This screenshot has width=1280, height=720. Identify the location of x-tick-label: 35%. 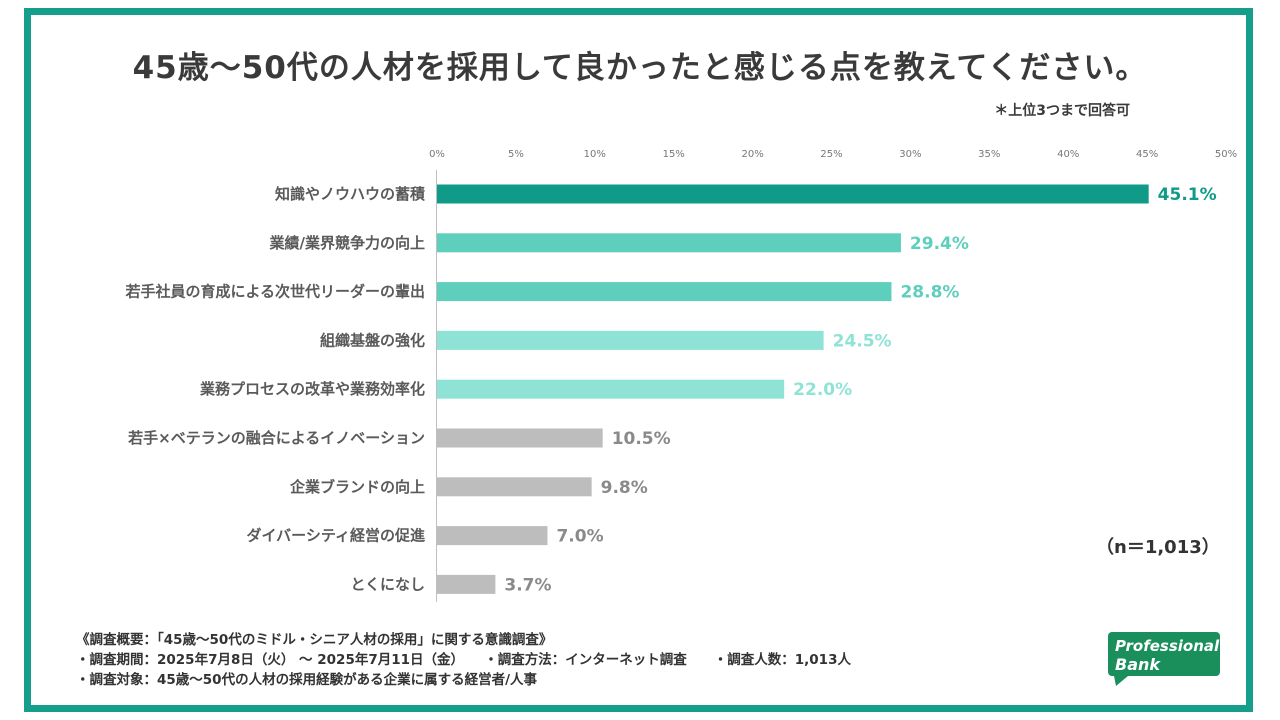
(989, 154).